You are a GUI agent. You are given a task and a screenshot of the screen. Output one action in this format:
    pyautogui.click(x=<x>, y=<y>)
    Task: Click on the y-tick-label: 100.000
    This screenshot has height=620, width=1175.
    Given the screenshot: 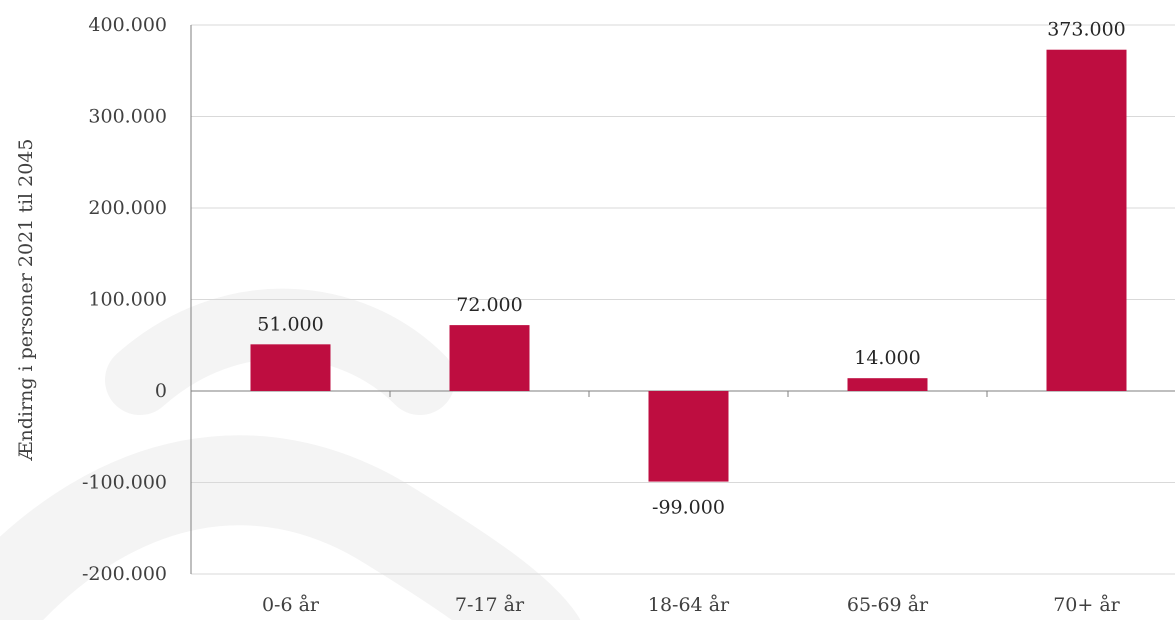 What is the action you would take?
    pyautogui.click(x=127, y=300)
    